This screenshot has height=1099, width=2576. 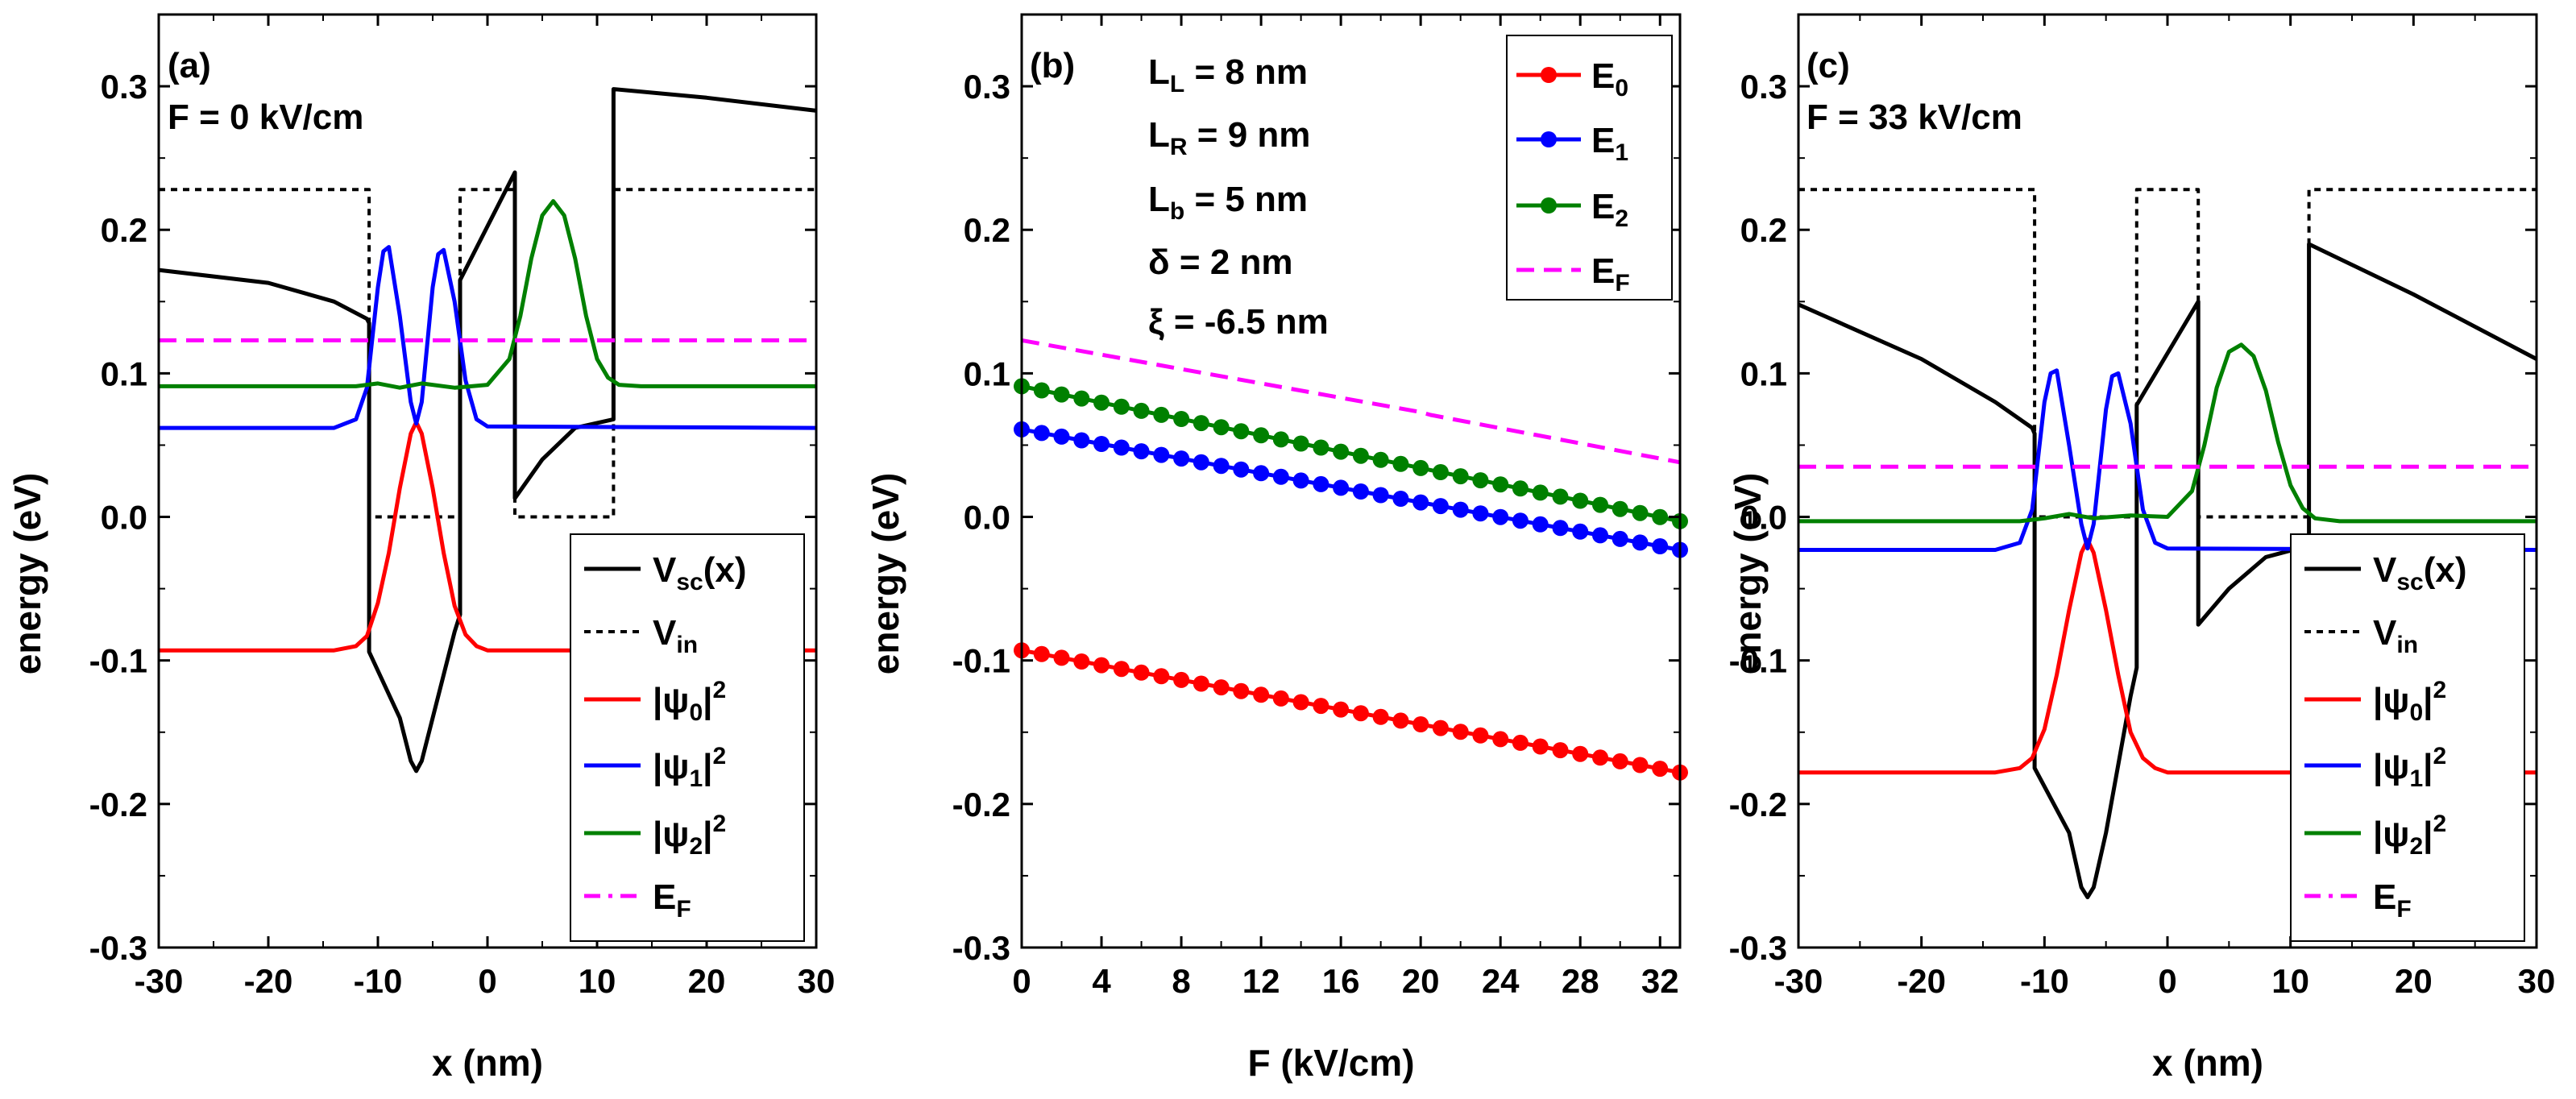 What do you see at coordinates (2207, 1063) in the screenshot?
I see `panel-c-xlabel: x (nm)` at bounding box center [2207, 1063].